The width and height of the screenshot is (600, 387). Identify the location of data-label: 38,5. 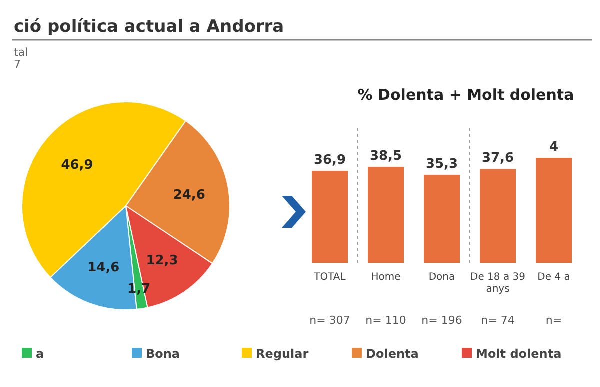
(386, 156).